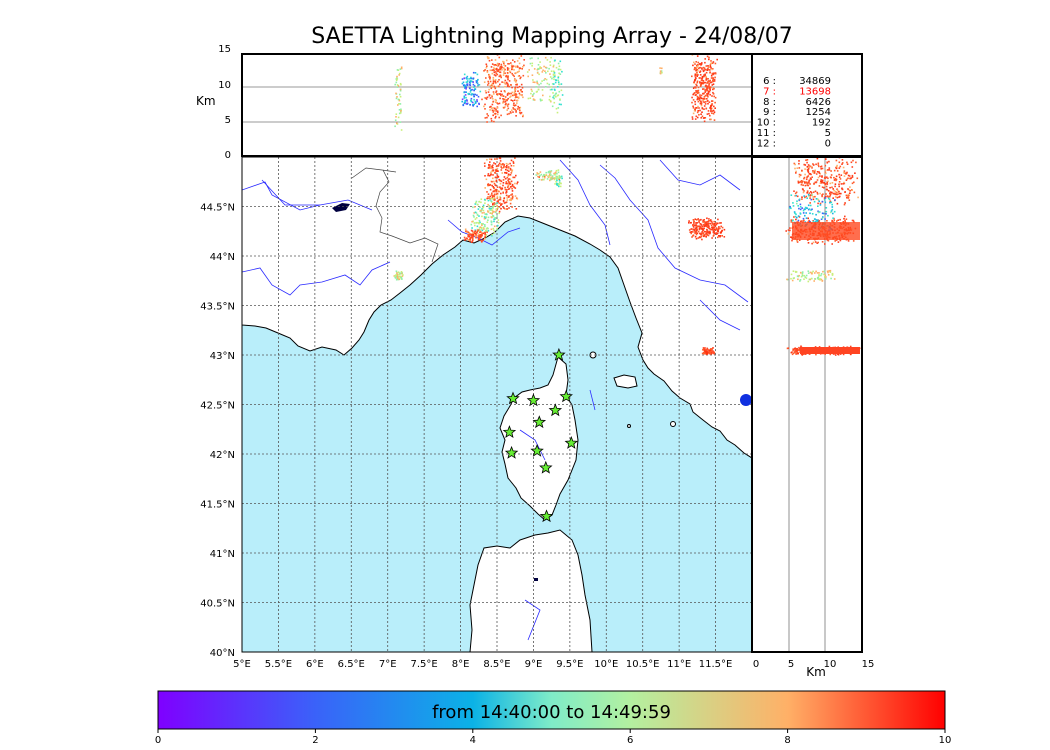 The width and height of the screenshot is (1050, 750). What do you see at coordinates (821, 123) in the screenshot?
I see `count-value: 192` at bounding box center [821, 123].